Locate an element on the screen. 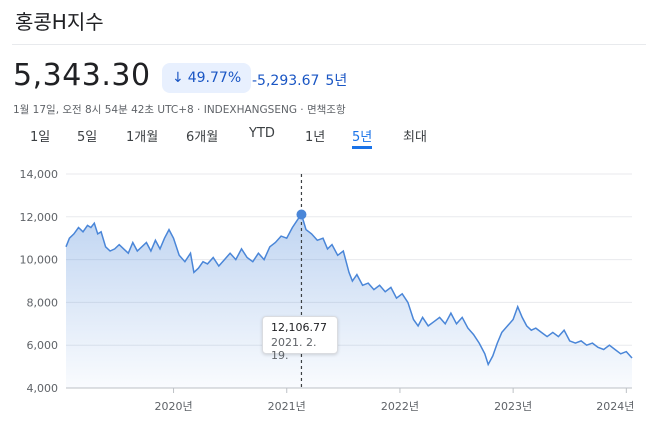  tab-5d: 5일 is located at coordinates (87, 137).